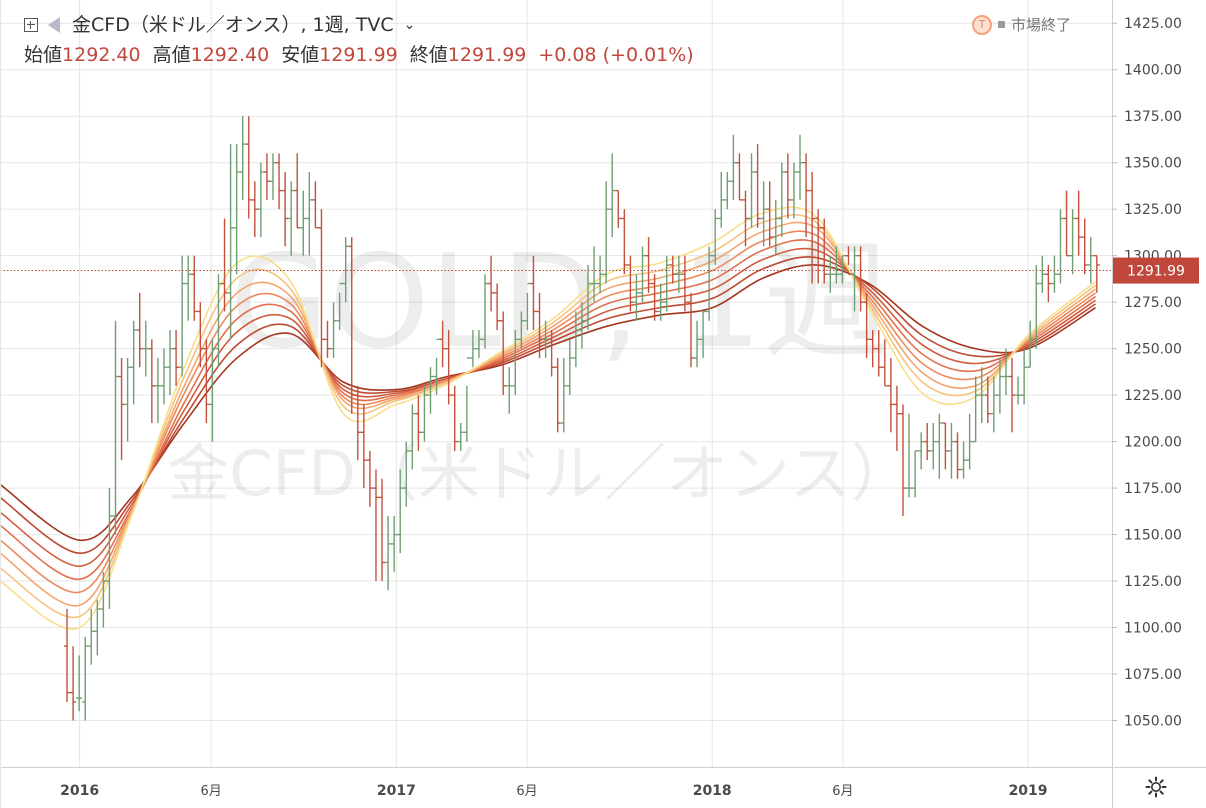 Image resolution: width=1206 pixels, height=808 pixels. What do you see at coordinates (186, 25) in the screenshot?
I see `symbol-name: 金CFD（米ドル／オンス）` at bounding box center [186, 25].